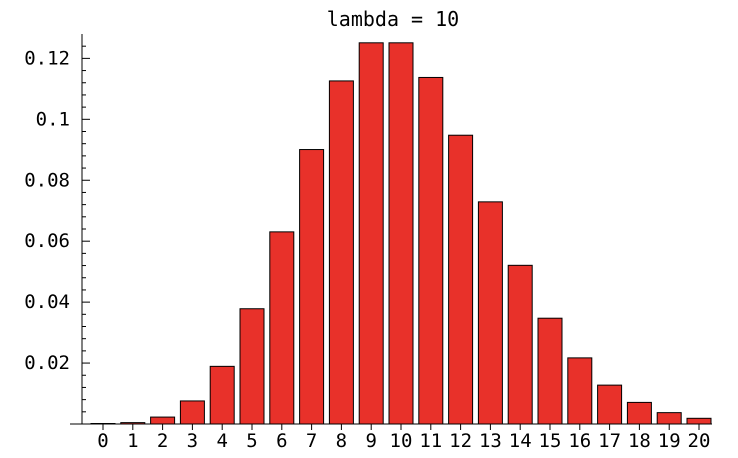  Describe the element at coordinates (57, 229) in the screenshot. I see `y-axis: 0.02 0.04 0.06 0.08 0.1 0.12` at that location.